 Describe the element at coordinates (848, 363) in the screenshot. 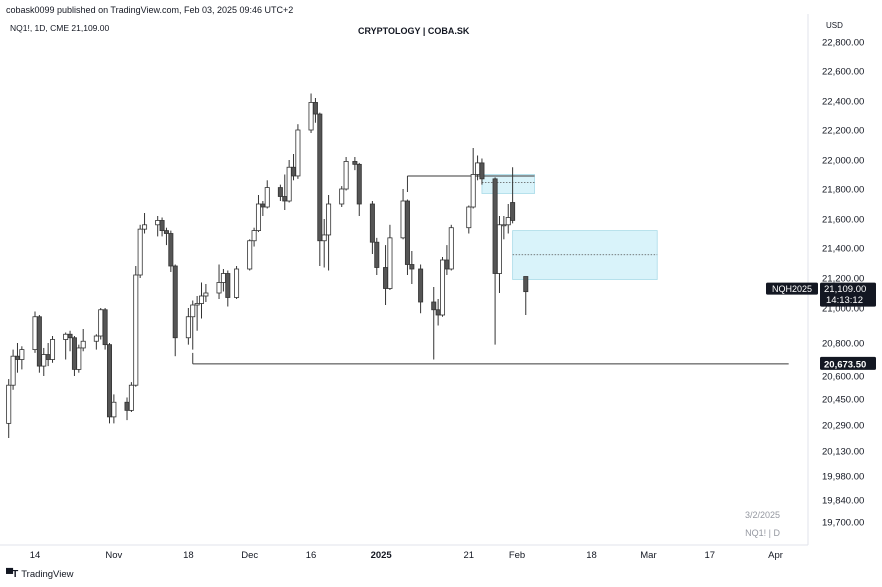

I see `level-price-tag: 20,673.50` at that location.